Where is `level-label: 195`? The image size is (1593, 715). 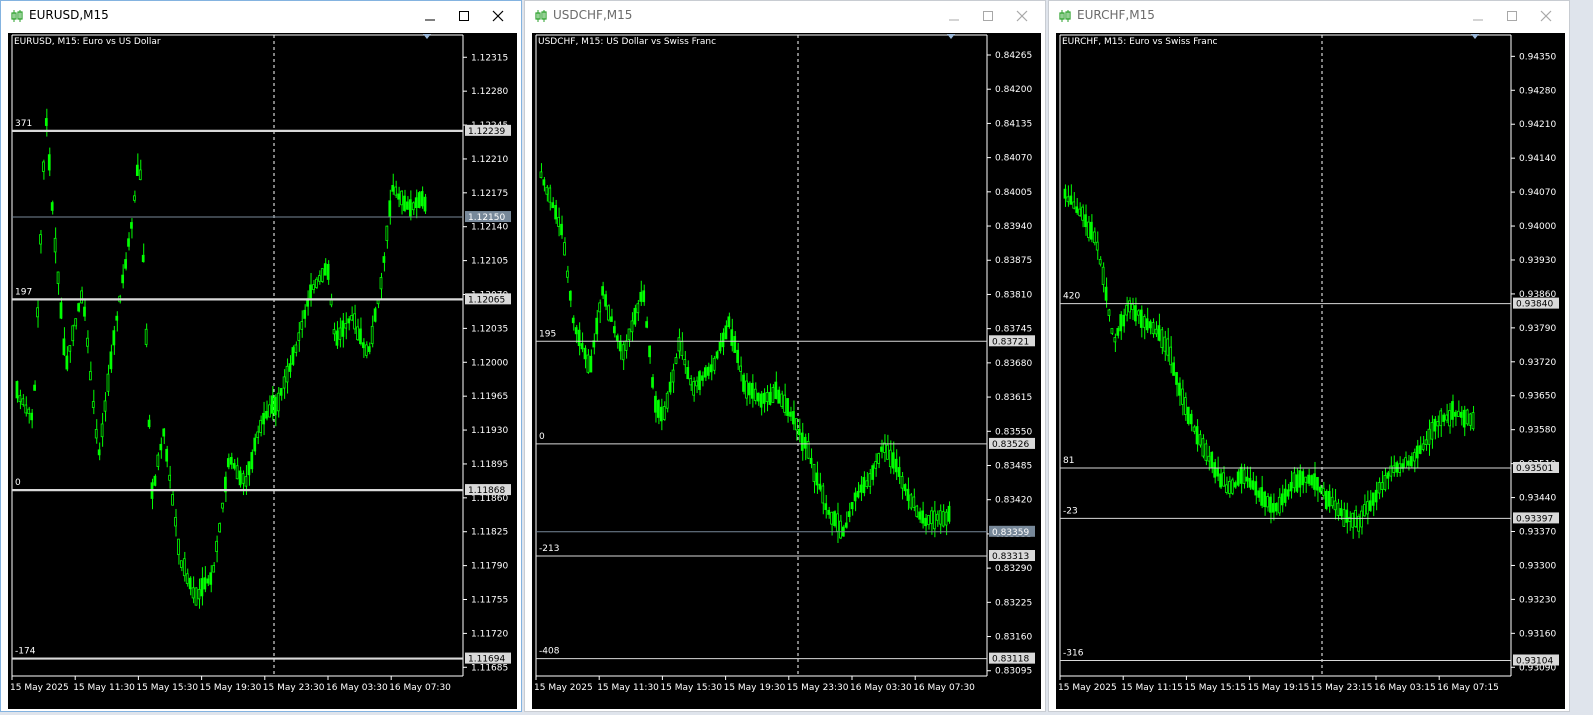 level-label: 195 is located at coordinates (547, 334).